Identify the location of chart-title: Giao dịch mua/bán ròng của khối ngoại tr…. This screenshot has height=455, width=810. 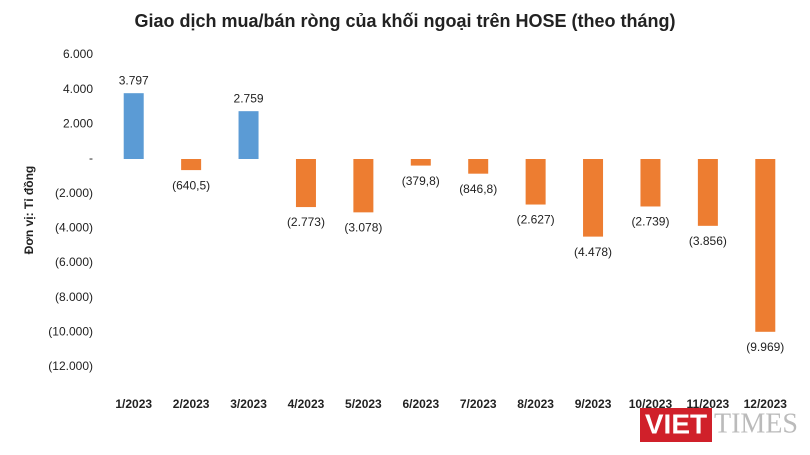
(404, 21).